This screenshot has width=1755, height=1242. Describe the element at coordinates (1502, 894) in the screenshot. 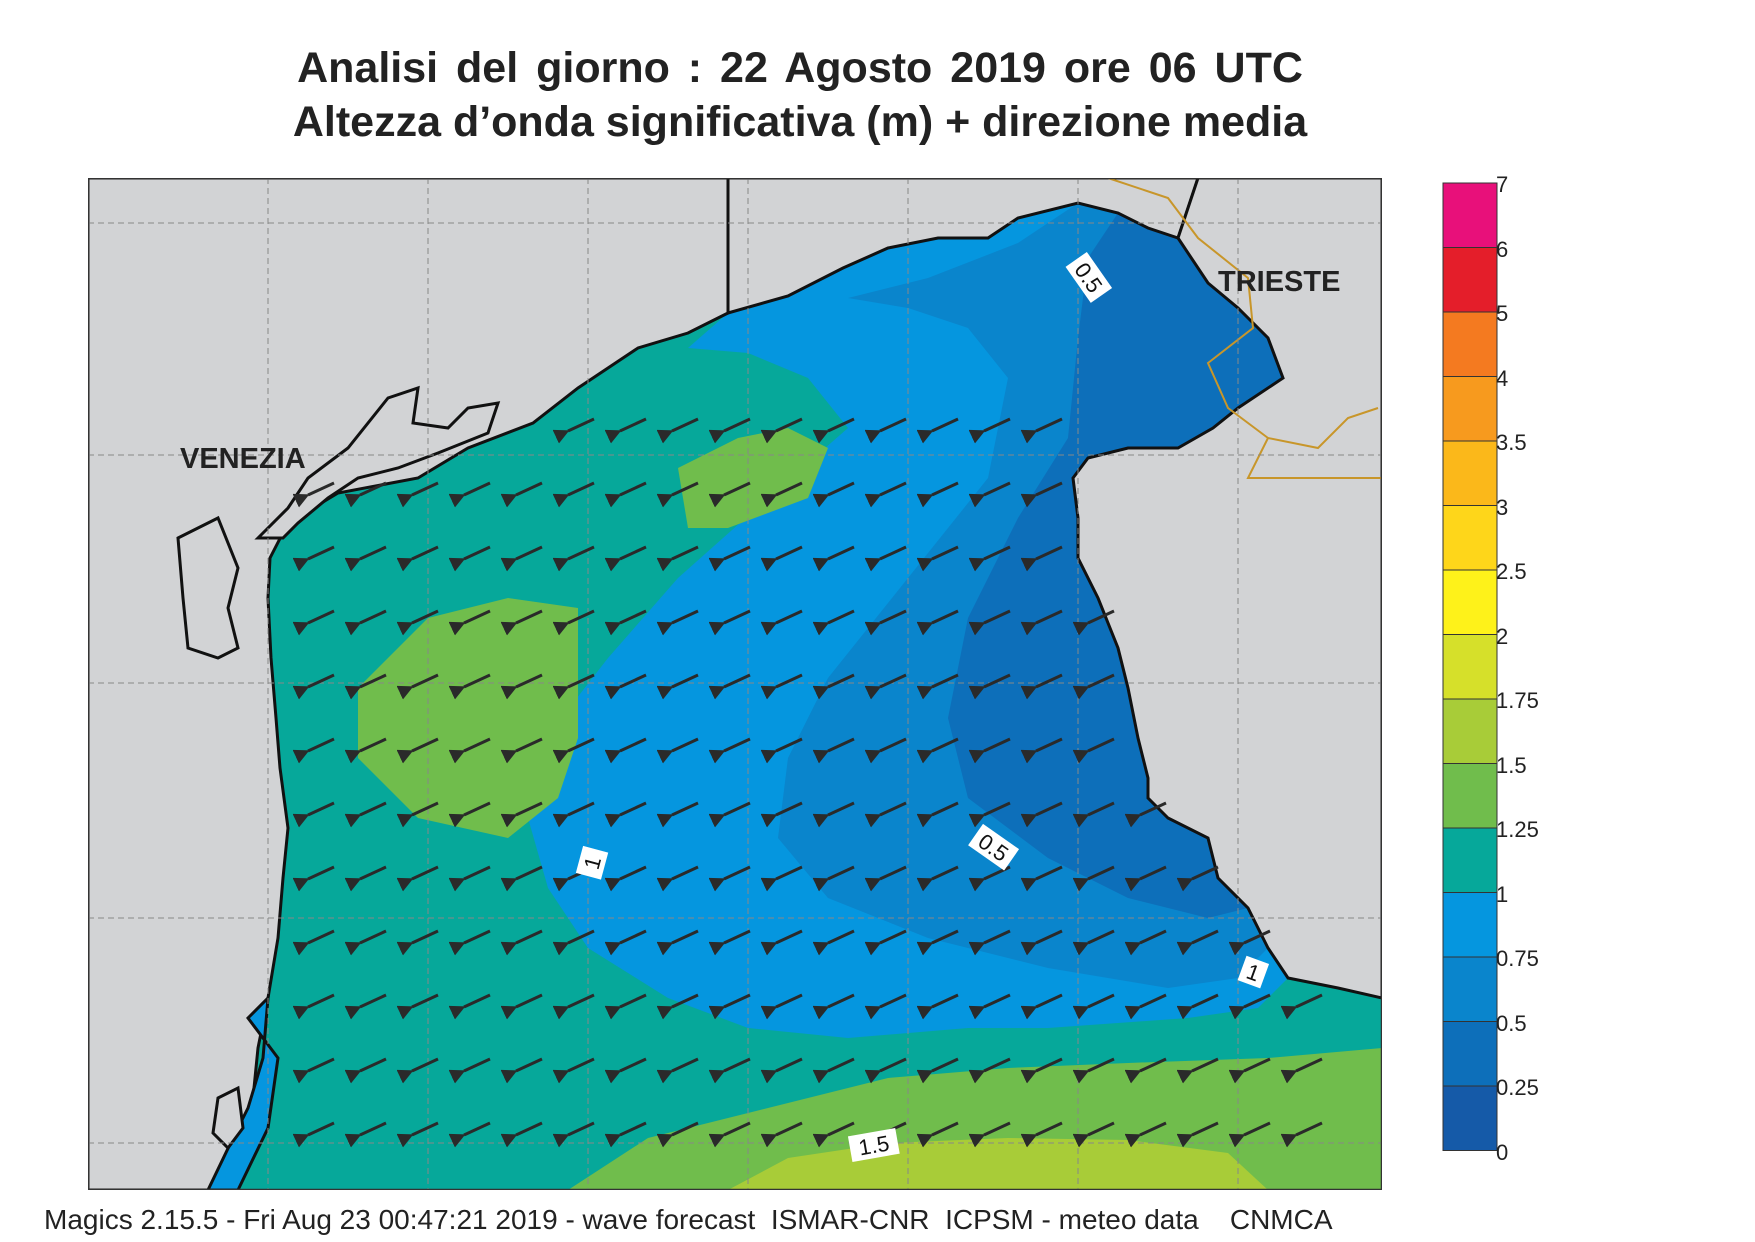

I see `legend-tick-label: 1` at that location.